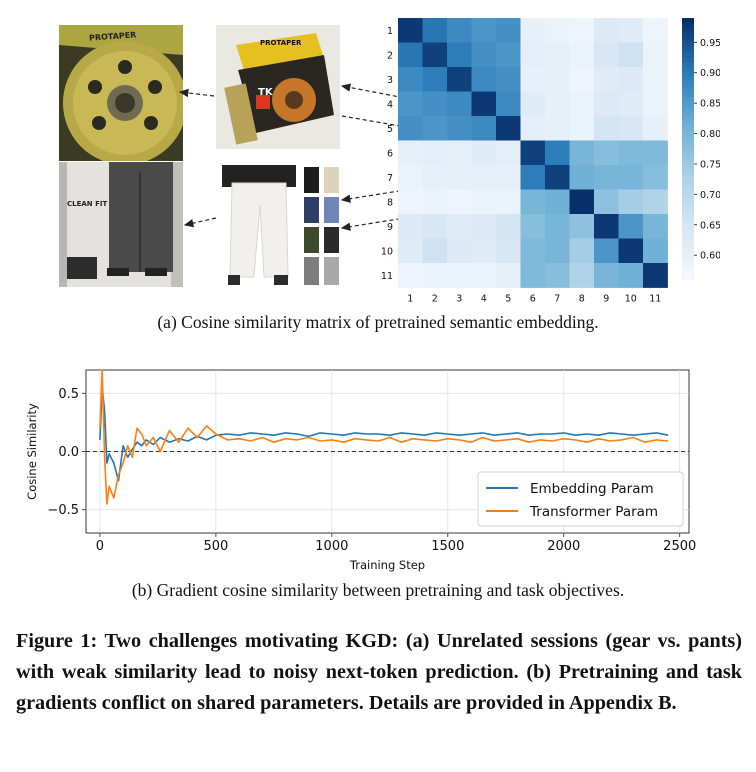 The image size is (756, 772). What do you see at coordinates (459, 299) in the screenshot?
I see `heatmap-x-tick: 3` at bounding box center [459, 299].